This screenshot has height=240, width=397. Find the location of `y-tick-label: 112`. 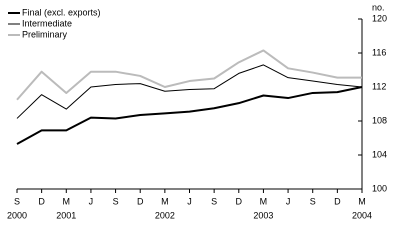

y-tick-label: 112 is located at coordinates (379, 86).